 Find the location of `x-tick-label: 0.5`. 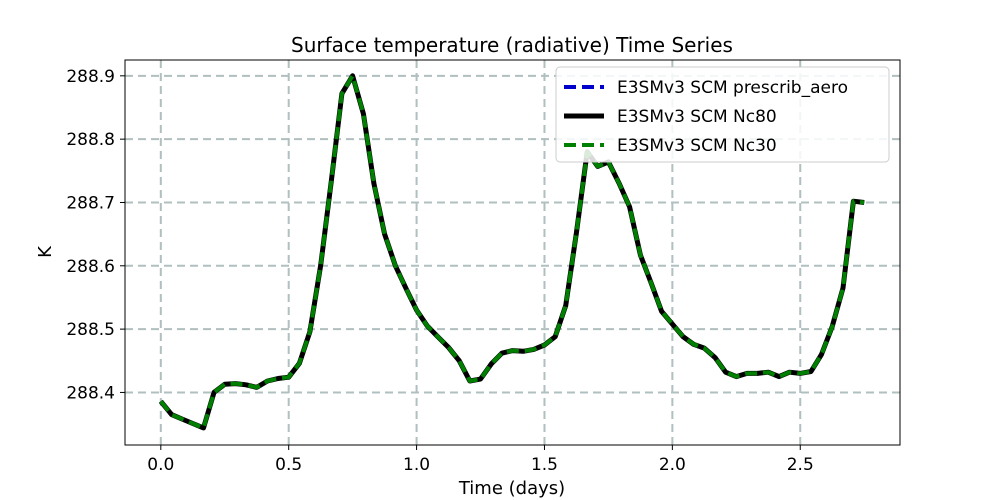

x-tick-label: 0.5 is located at coordinates (288, 465).